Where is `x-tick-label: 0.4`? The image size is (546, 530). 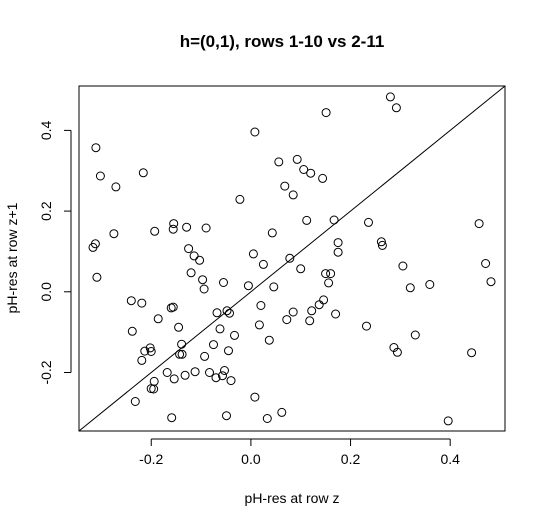
x-tick-label: 0.4 is located at coordinates (450, 459).